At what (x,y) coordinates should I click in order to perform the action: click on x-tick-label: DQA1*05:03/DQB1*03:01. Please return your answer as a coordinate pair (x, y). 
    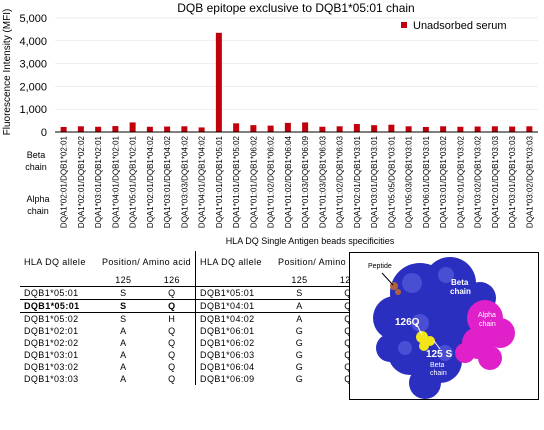
    Looking at the image, I should click on (409, 181).